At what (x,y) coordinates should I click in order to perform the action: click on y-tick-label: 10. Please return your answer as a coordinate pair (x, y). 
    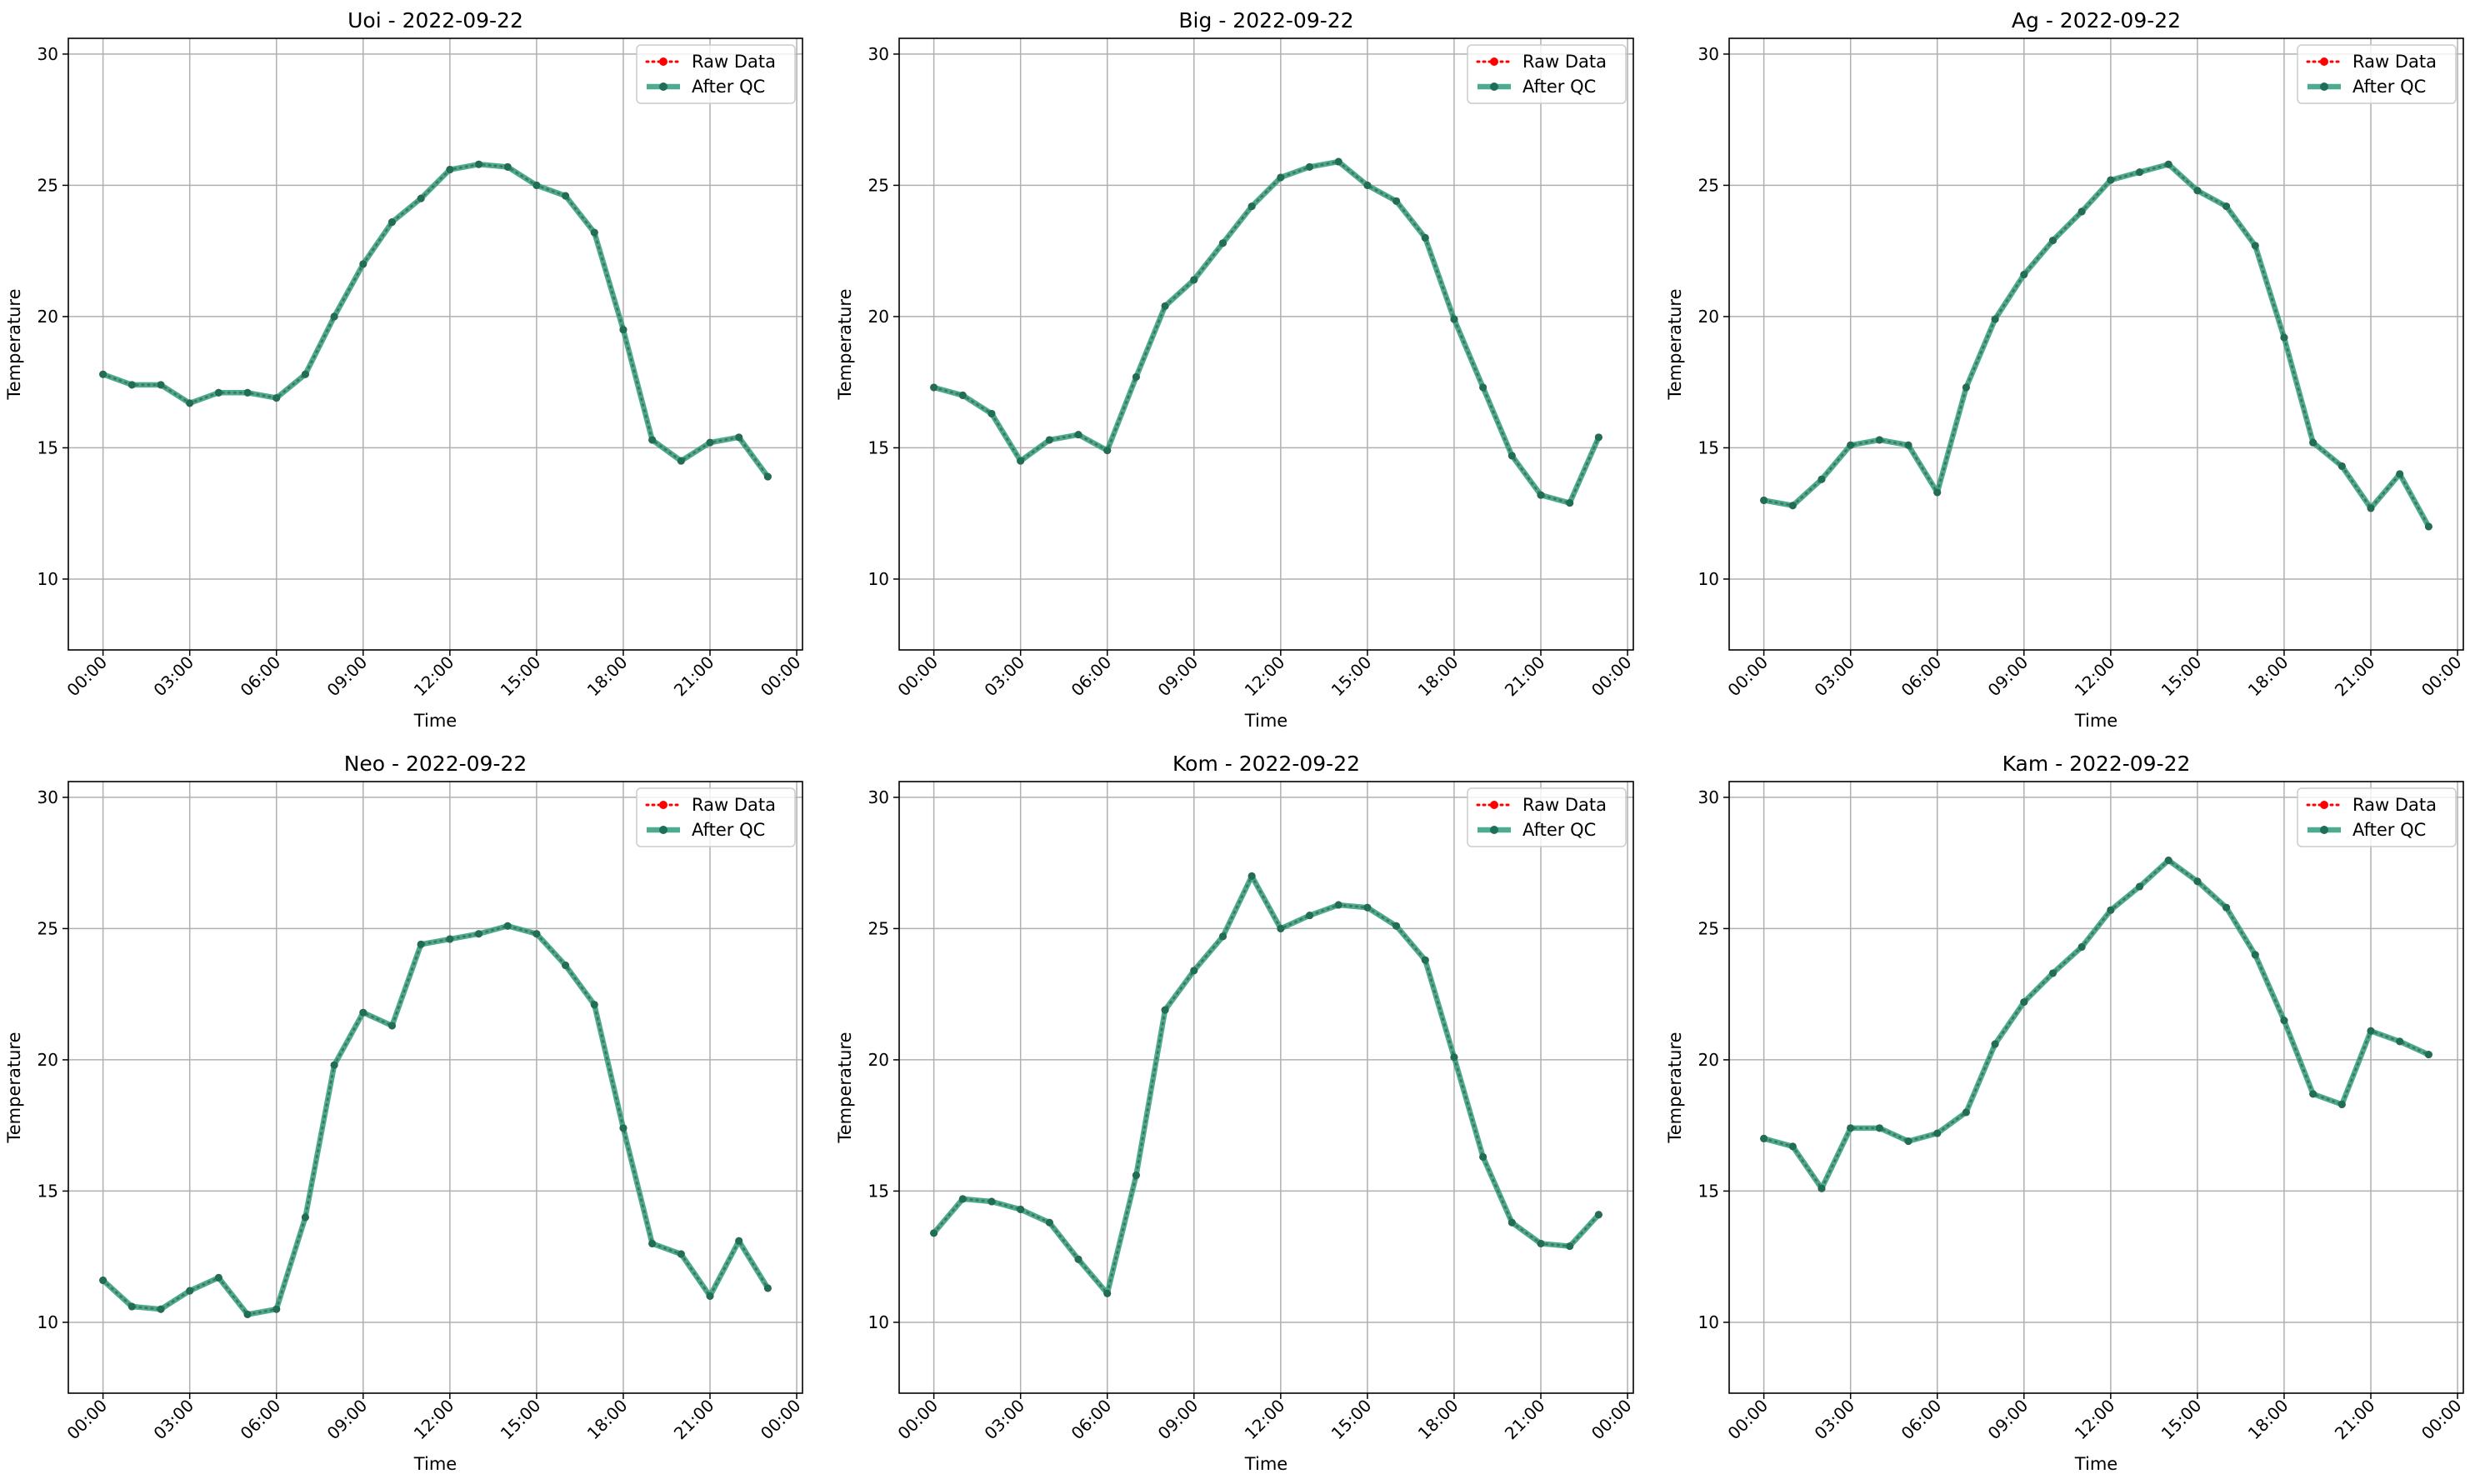
    Looking at the image, I should click on (879, 579).